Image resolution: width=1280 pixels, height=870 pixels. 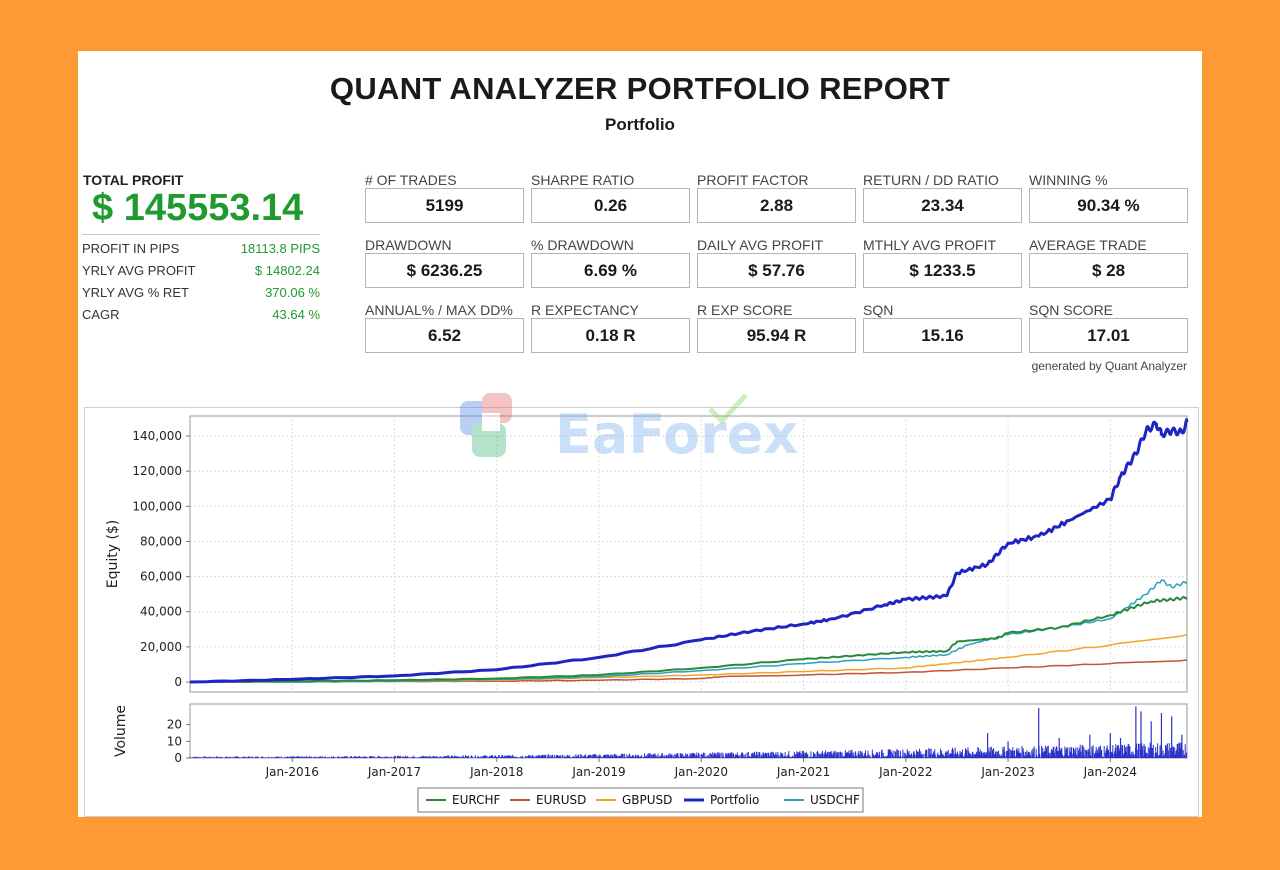 What do you see at coordinates (640, 124) in the screenshot?
I see `report-subtitle: Portfolio` at bounding box center [640, 124].